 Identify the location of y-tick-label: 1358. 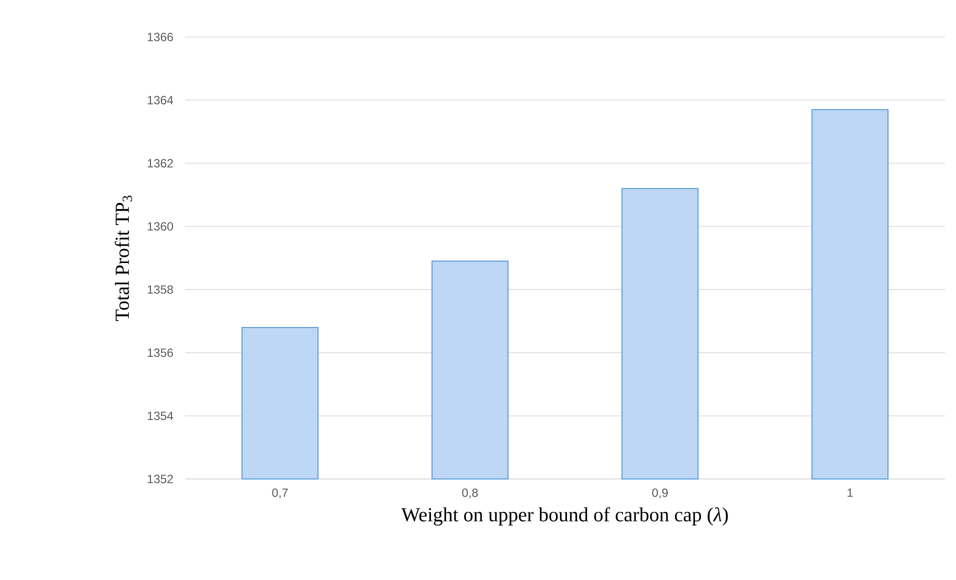
(160, 289).